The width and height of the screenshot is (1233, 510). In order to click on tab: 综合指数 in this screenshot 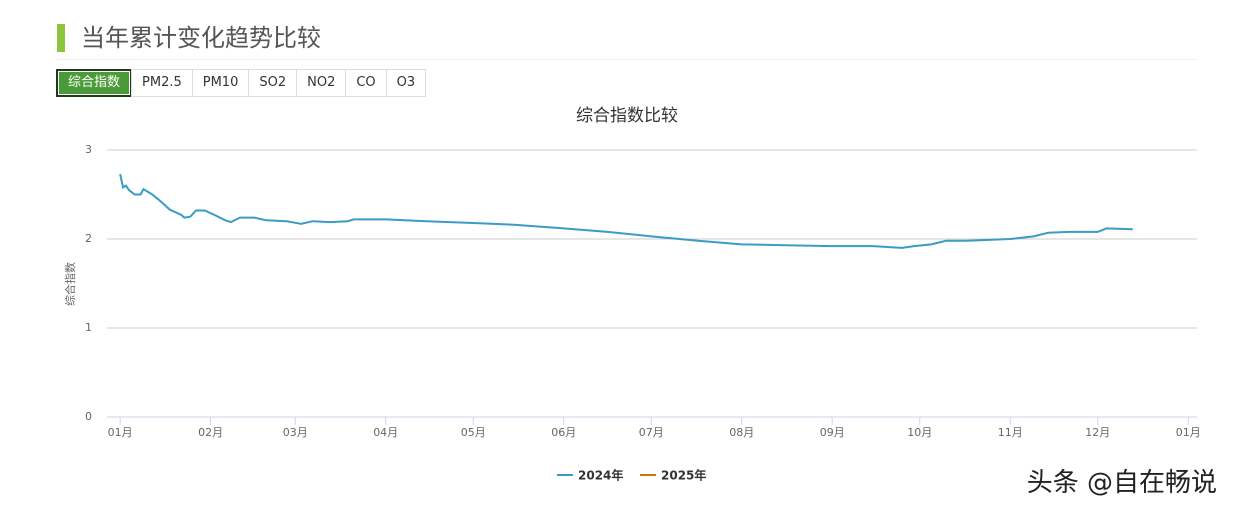, I will do `click(94, 83)`.